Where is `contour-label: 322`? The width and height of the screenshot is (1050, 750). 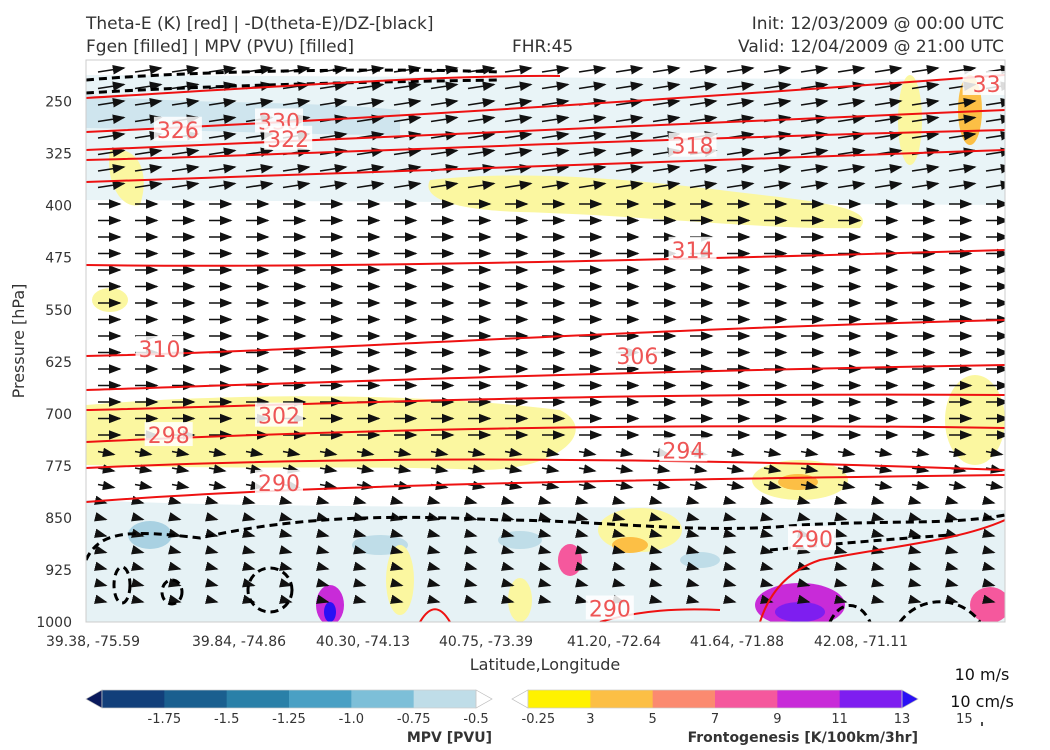
contour-label: 322 is located at coordinates (288, 140).